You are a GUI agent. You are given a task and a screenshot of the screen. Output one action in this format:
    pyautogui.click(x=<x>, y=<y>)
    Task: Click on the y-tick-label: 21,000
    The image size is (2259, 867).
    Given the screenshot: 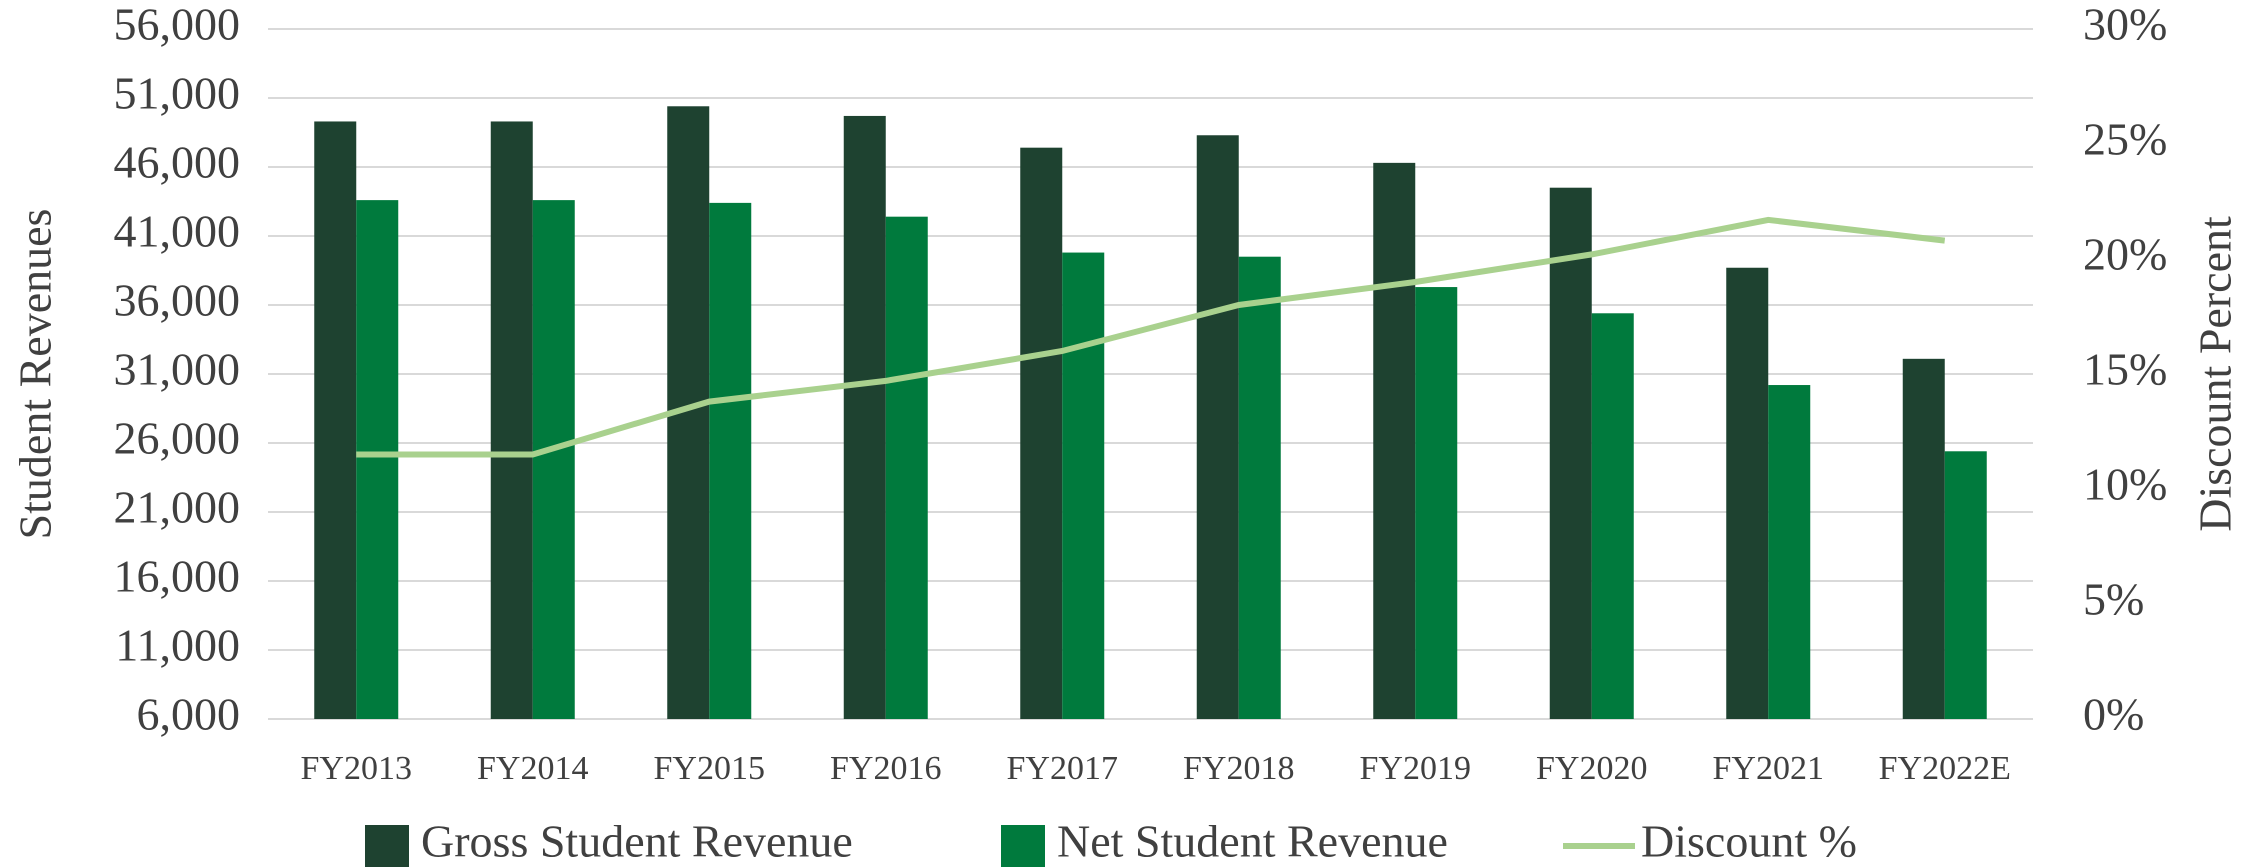 What is the action you would take?
    pyautogui.click(x=177, y=507)
    